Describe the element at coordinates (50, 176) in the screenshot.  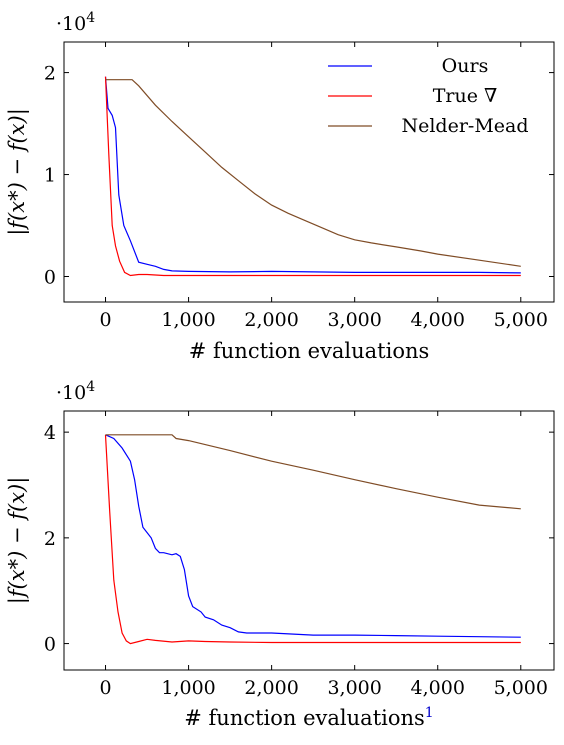
I see `y-tick-label: 1` at that location.